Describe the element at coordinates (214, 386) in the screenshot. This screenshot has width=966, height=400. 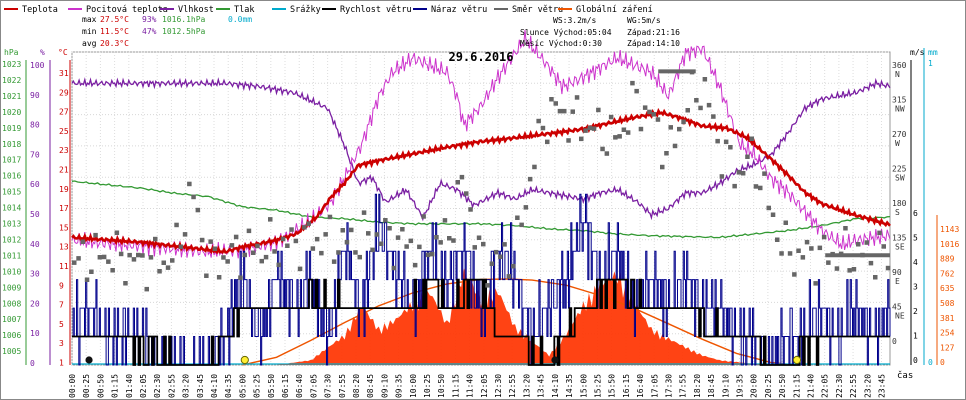
I see `time-tick: 04:10` at that location.